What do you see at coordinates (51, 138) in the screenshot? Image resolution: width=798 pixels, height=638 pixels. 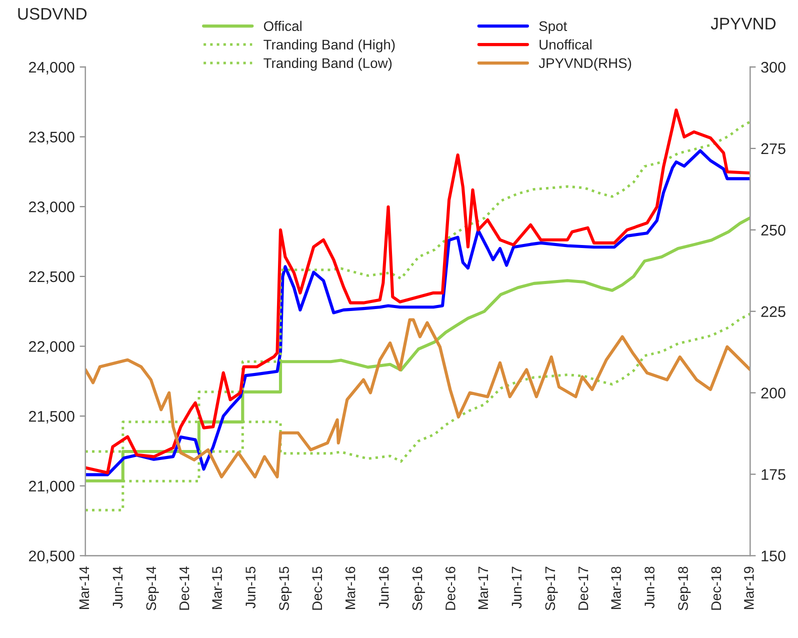 I see `y-tick-label: 23,500` at bounding box center [51, 138].